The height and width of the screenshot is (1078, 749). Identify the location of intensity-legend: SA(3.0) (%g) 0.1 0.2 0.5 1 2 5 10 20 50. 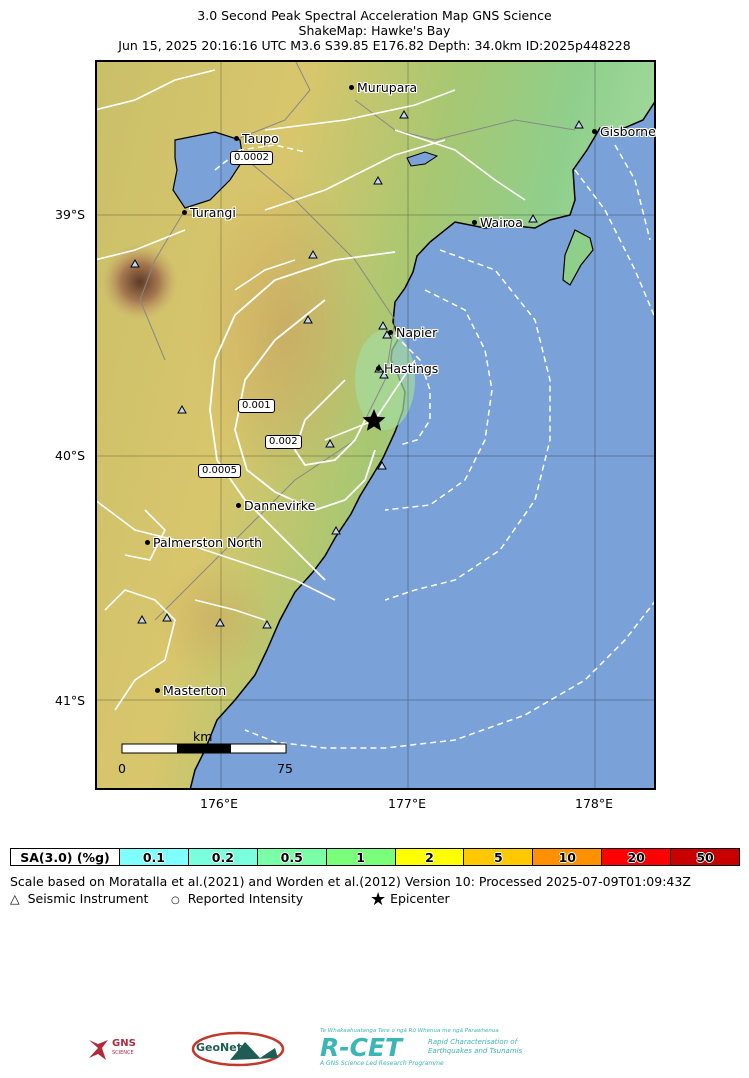
(375, 857).